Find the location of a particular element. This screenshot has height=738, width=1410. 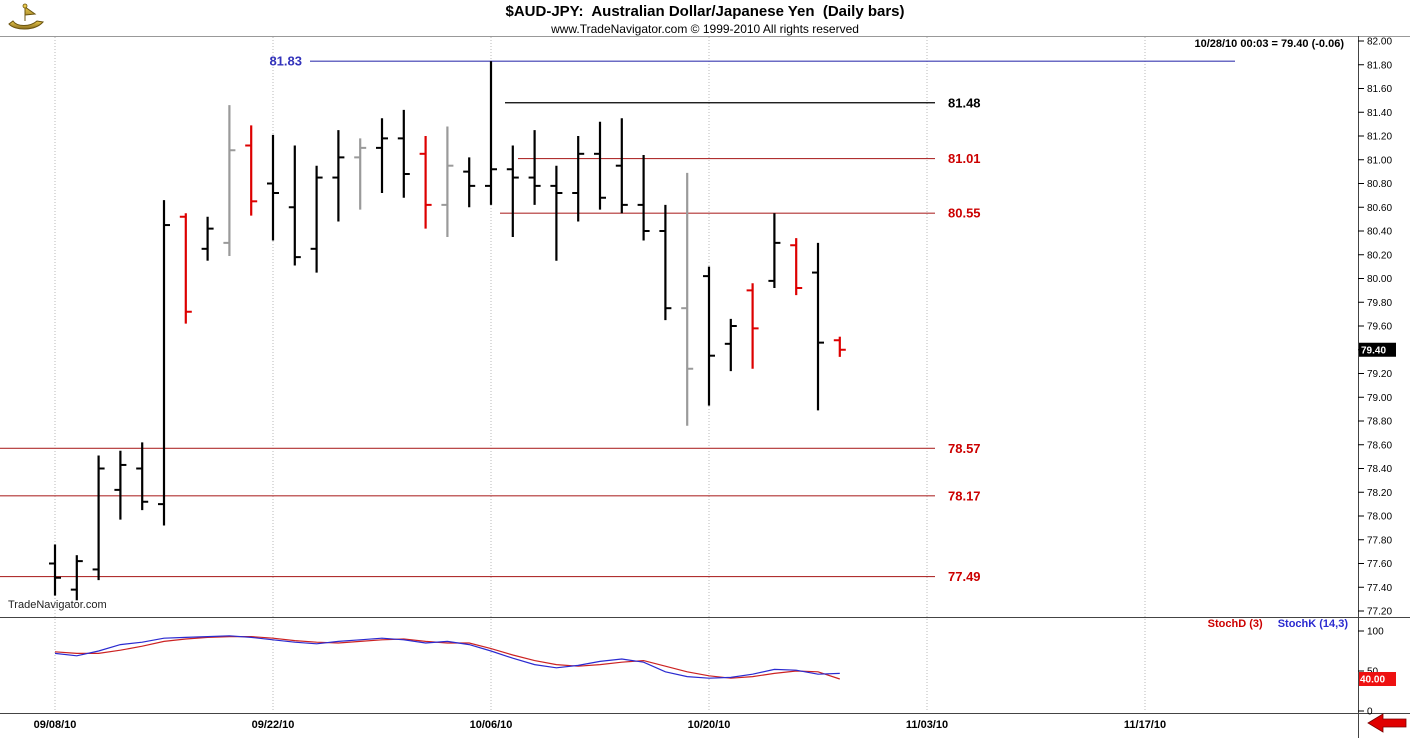

price-tick-label: 81.80 is located at coordinates (1379, 65).